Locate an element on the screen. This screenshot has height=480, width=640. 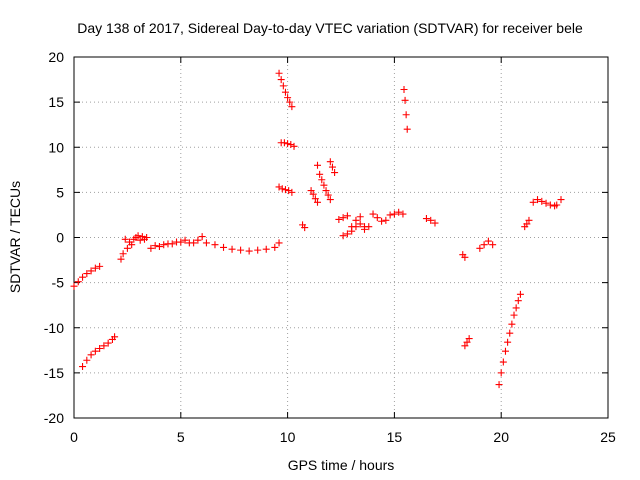
y-tick-label: -20 is located at coordinates (54, 418).